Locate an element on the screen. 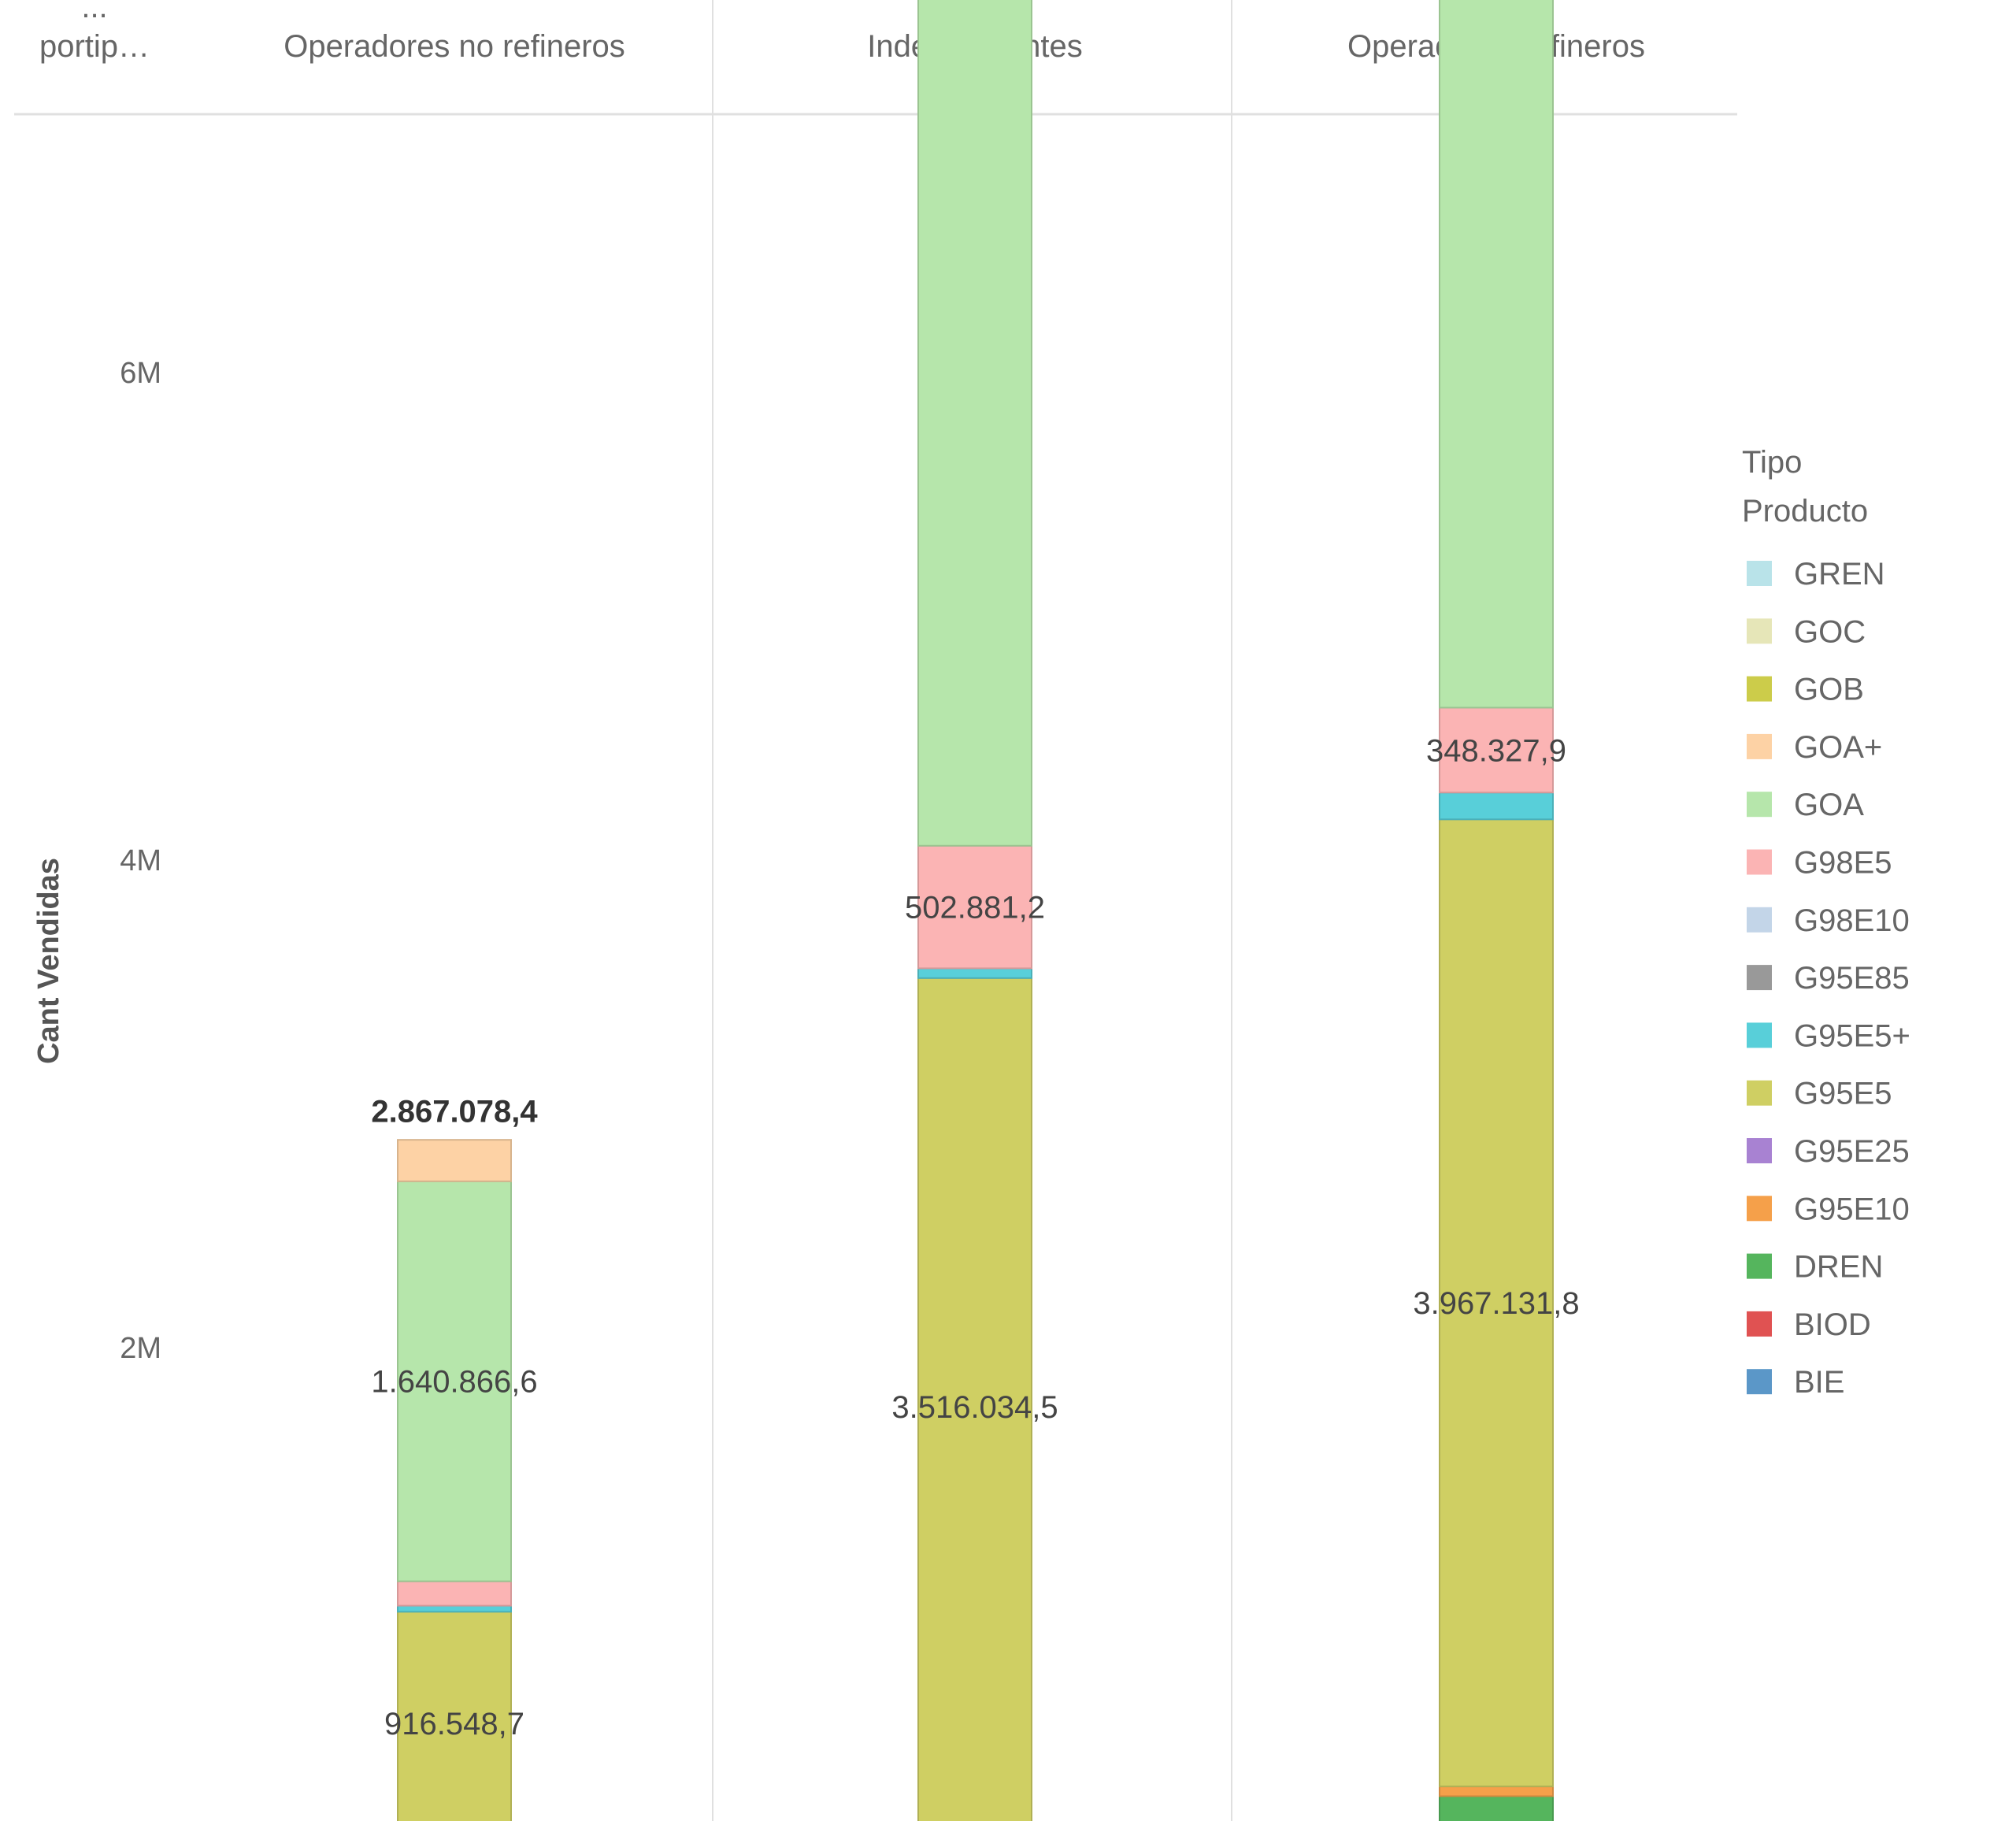 The width and height of the screenshot is (2016, 1821). y-tick-label: 4M is located at coordinates (140, 860).